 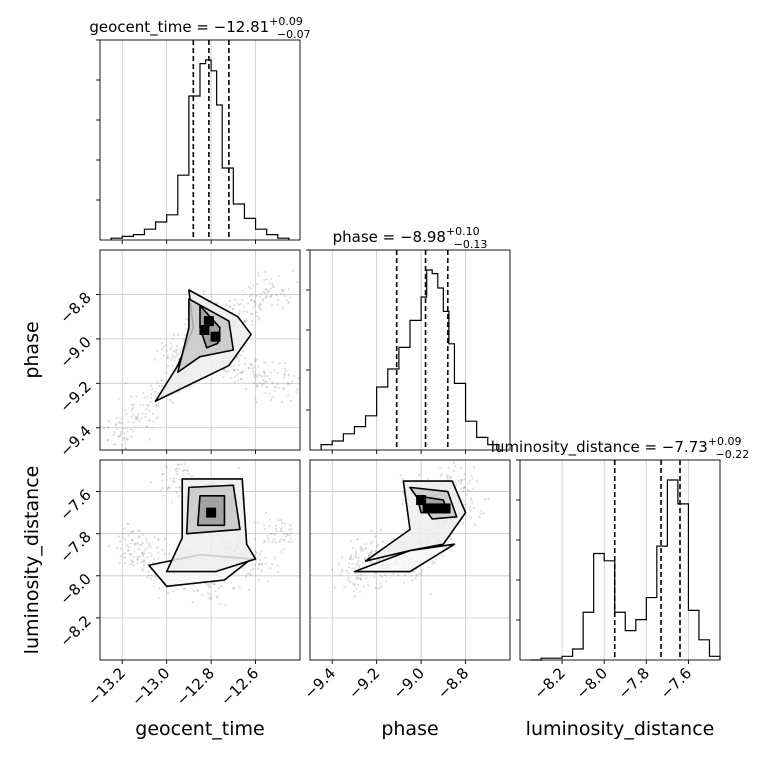 I want to click on density-contour, so click(x=404, y=558).